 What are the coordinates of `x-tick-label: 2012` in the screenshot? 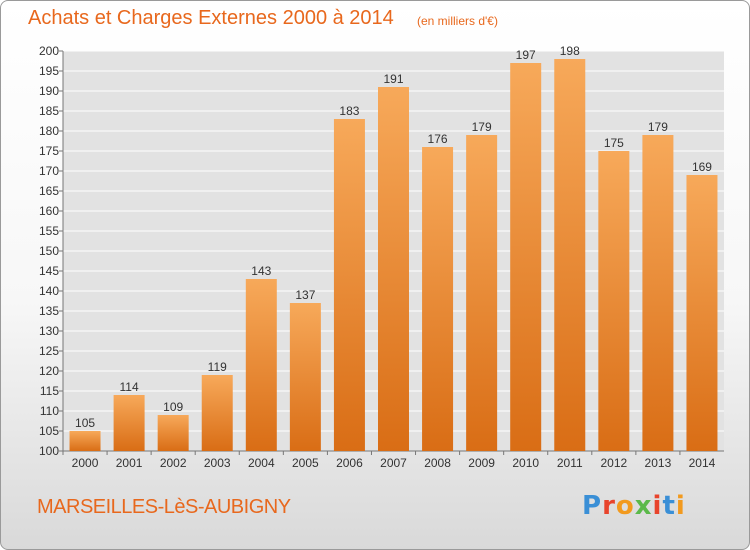 It's located at (613, 463).